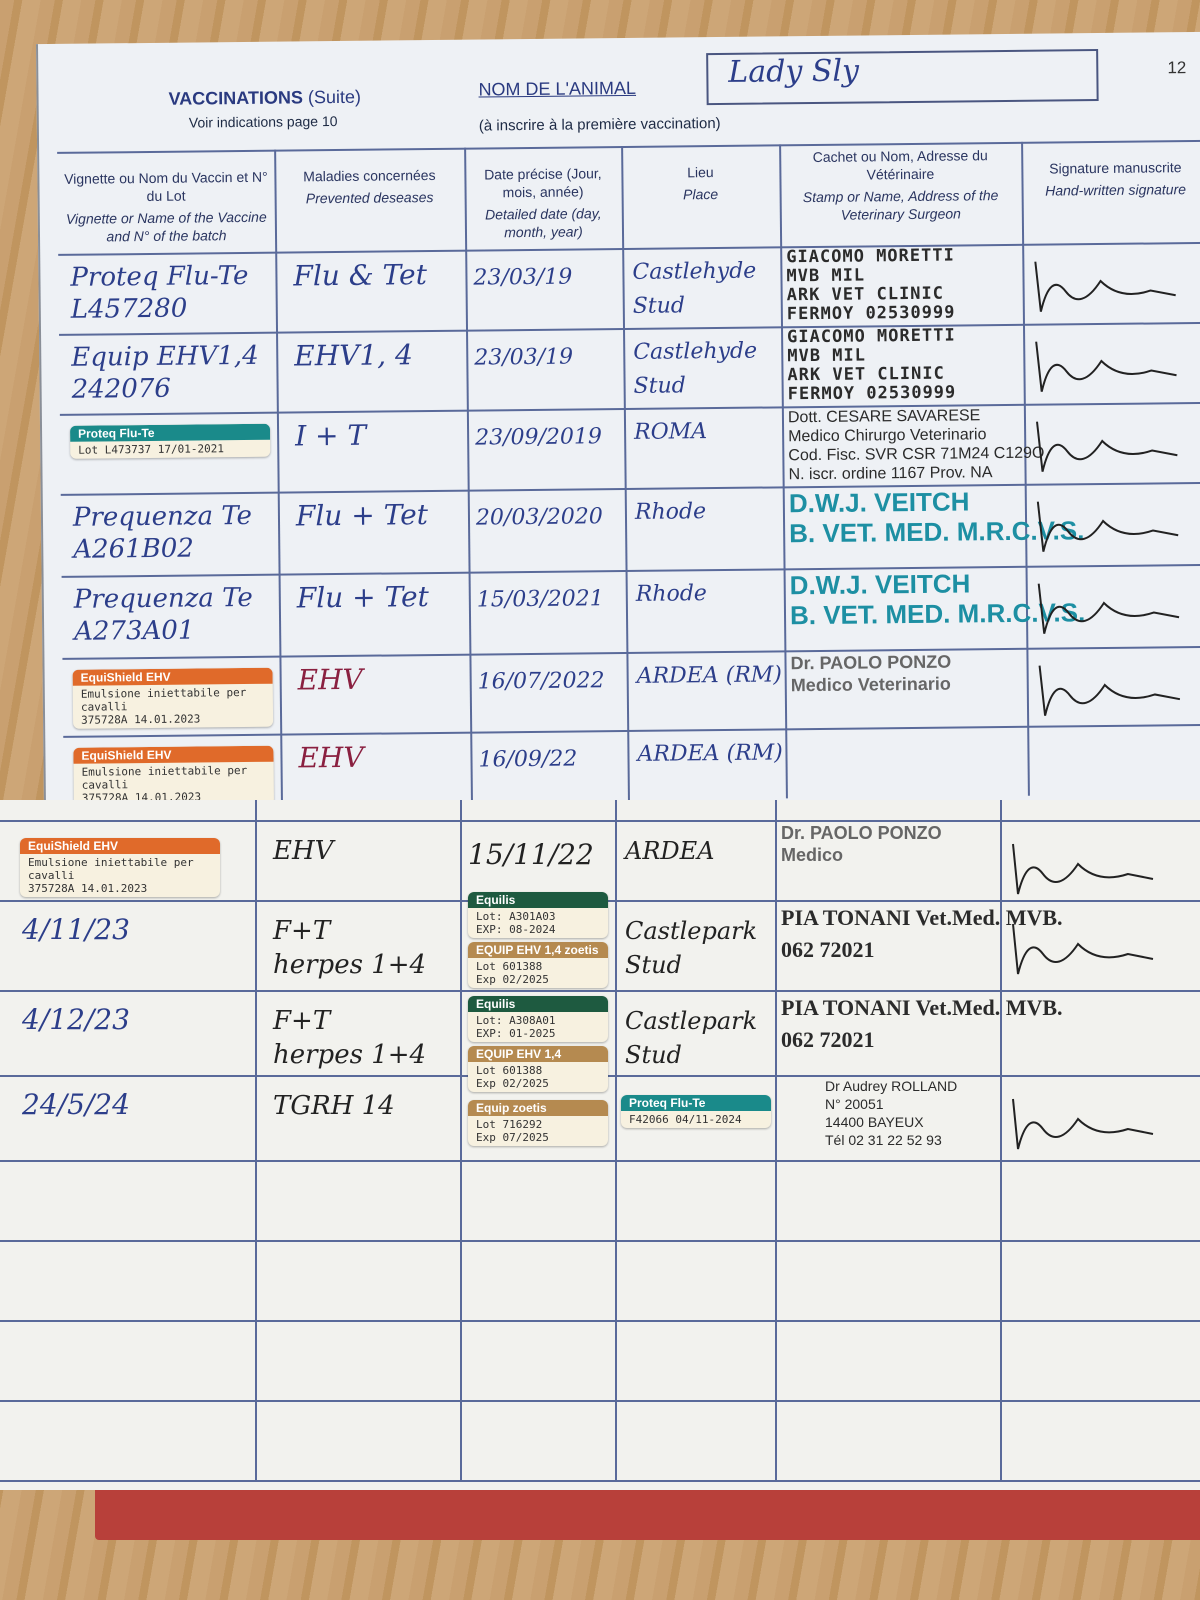  Describe the element at coordinates (541, 681) in the screenshot. I see `vaccination-date: 16/07/2022` at that location.